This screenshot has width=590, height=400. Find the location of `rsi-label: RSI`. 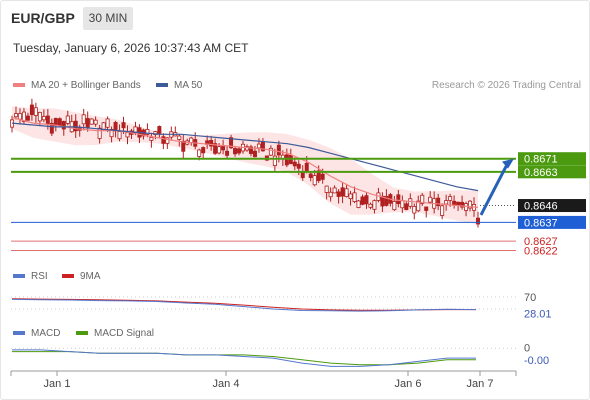

rsi-label: RSI is located at coordinates (39, 276).